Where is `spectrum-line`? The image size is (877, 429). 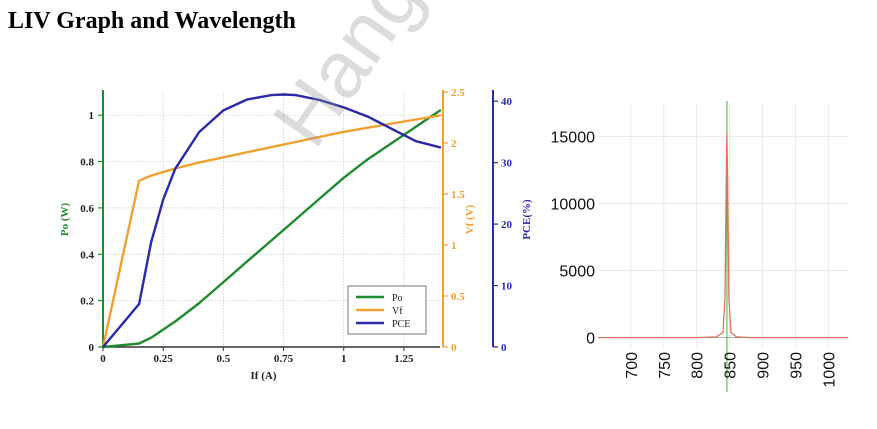 spectrum-line is located at coordinates (723, 236).